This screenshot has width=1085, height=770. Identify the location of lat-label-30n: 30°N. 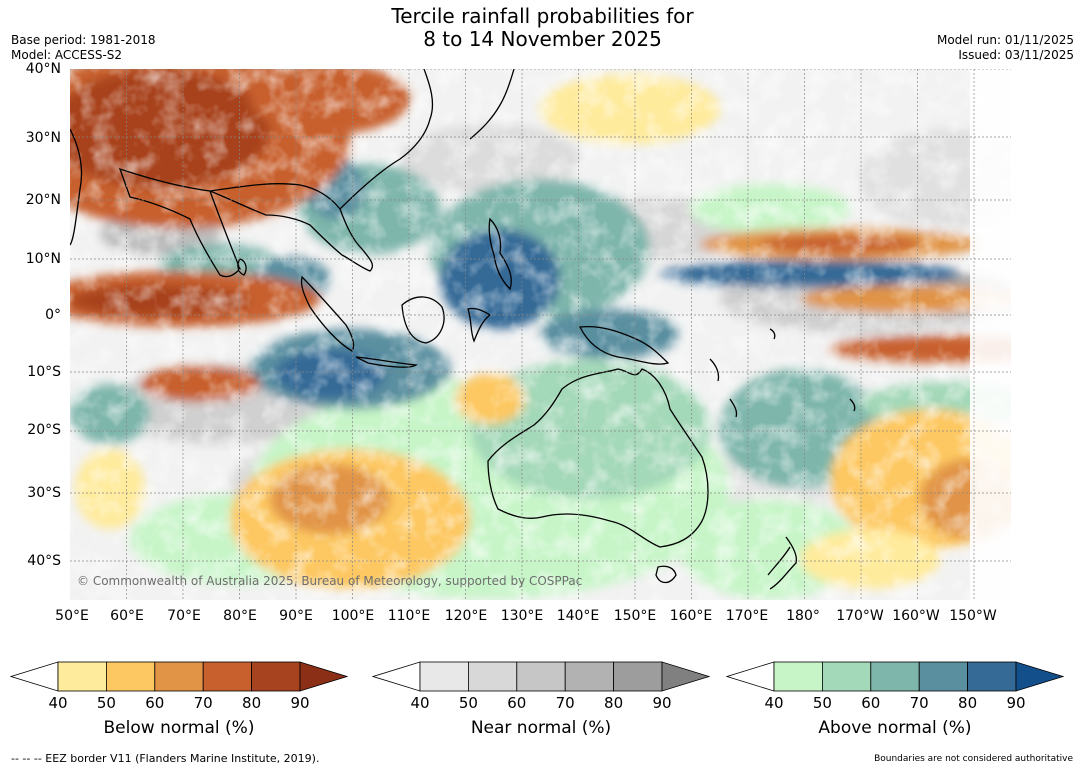
(43, 138).